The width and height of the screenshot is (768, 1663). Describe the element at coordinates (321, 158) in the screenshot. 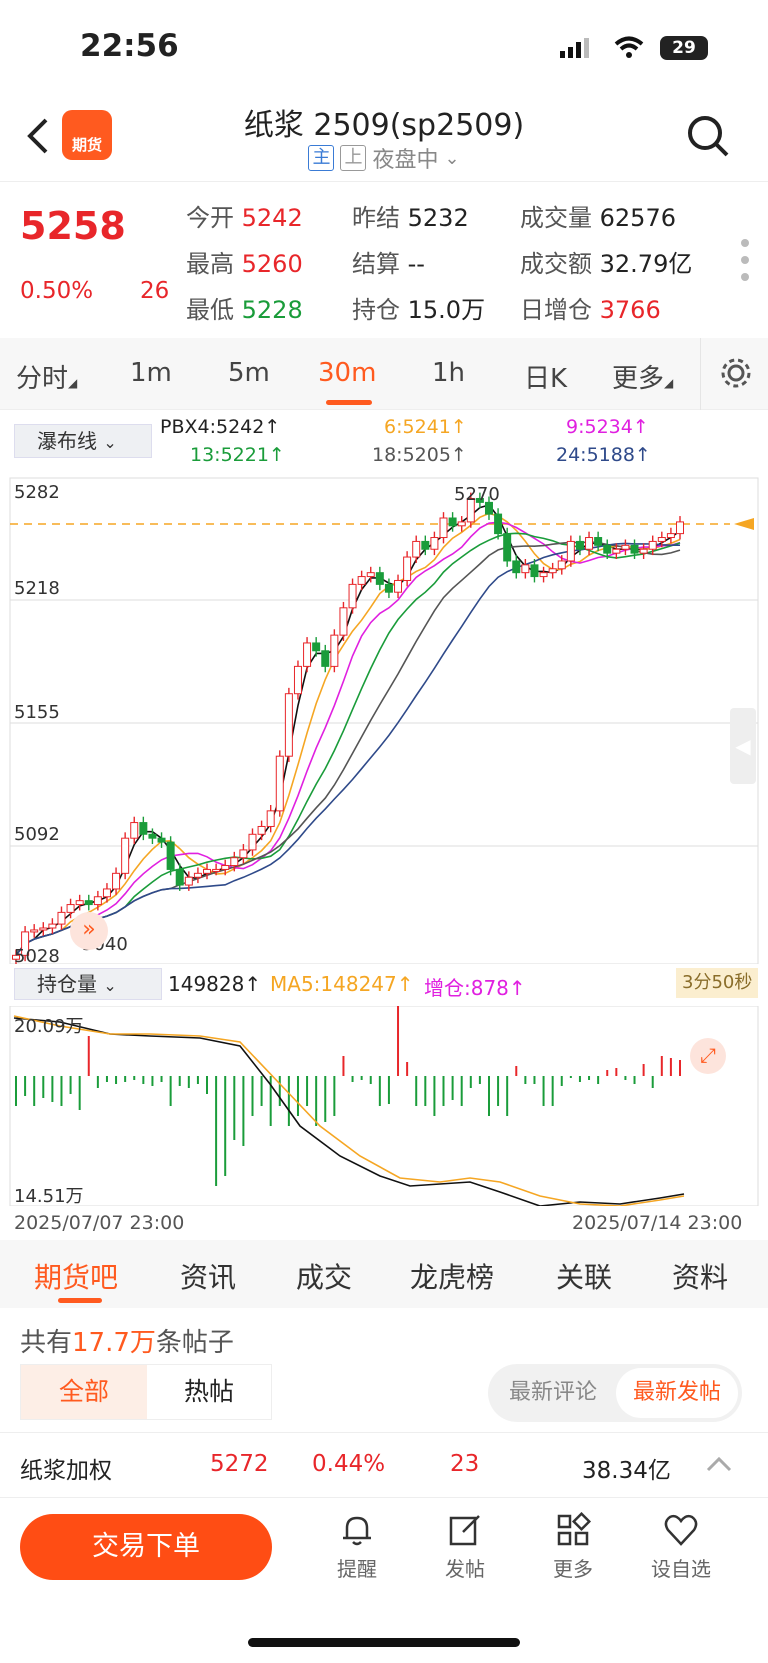

I see `main-contract-tag: 主` at that location.